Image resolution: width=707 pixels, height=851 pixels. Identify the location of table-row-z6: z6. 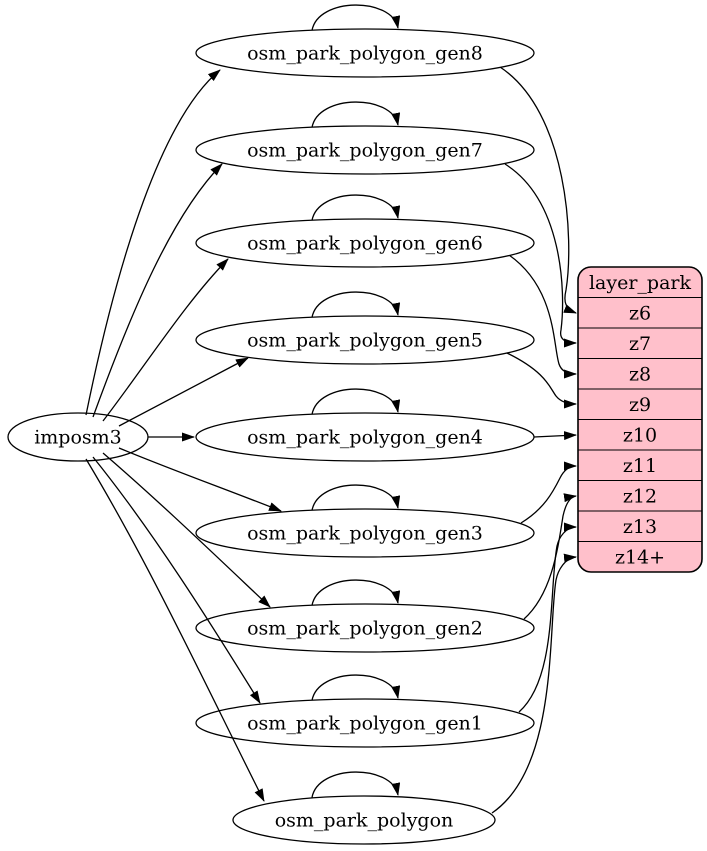
(640, 313).